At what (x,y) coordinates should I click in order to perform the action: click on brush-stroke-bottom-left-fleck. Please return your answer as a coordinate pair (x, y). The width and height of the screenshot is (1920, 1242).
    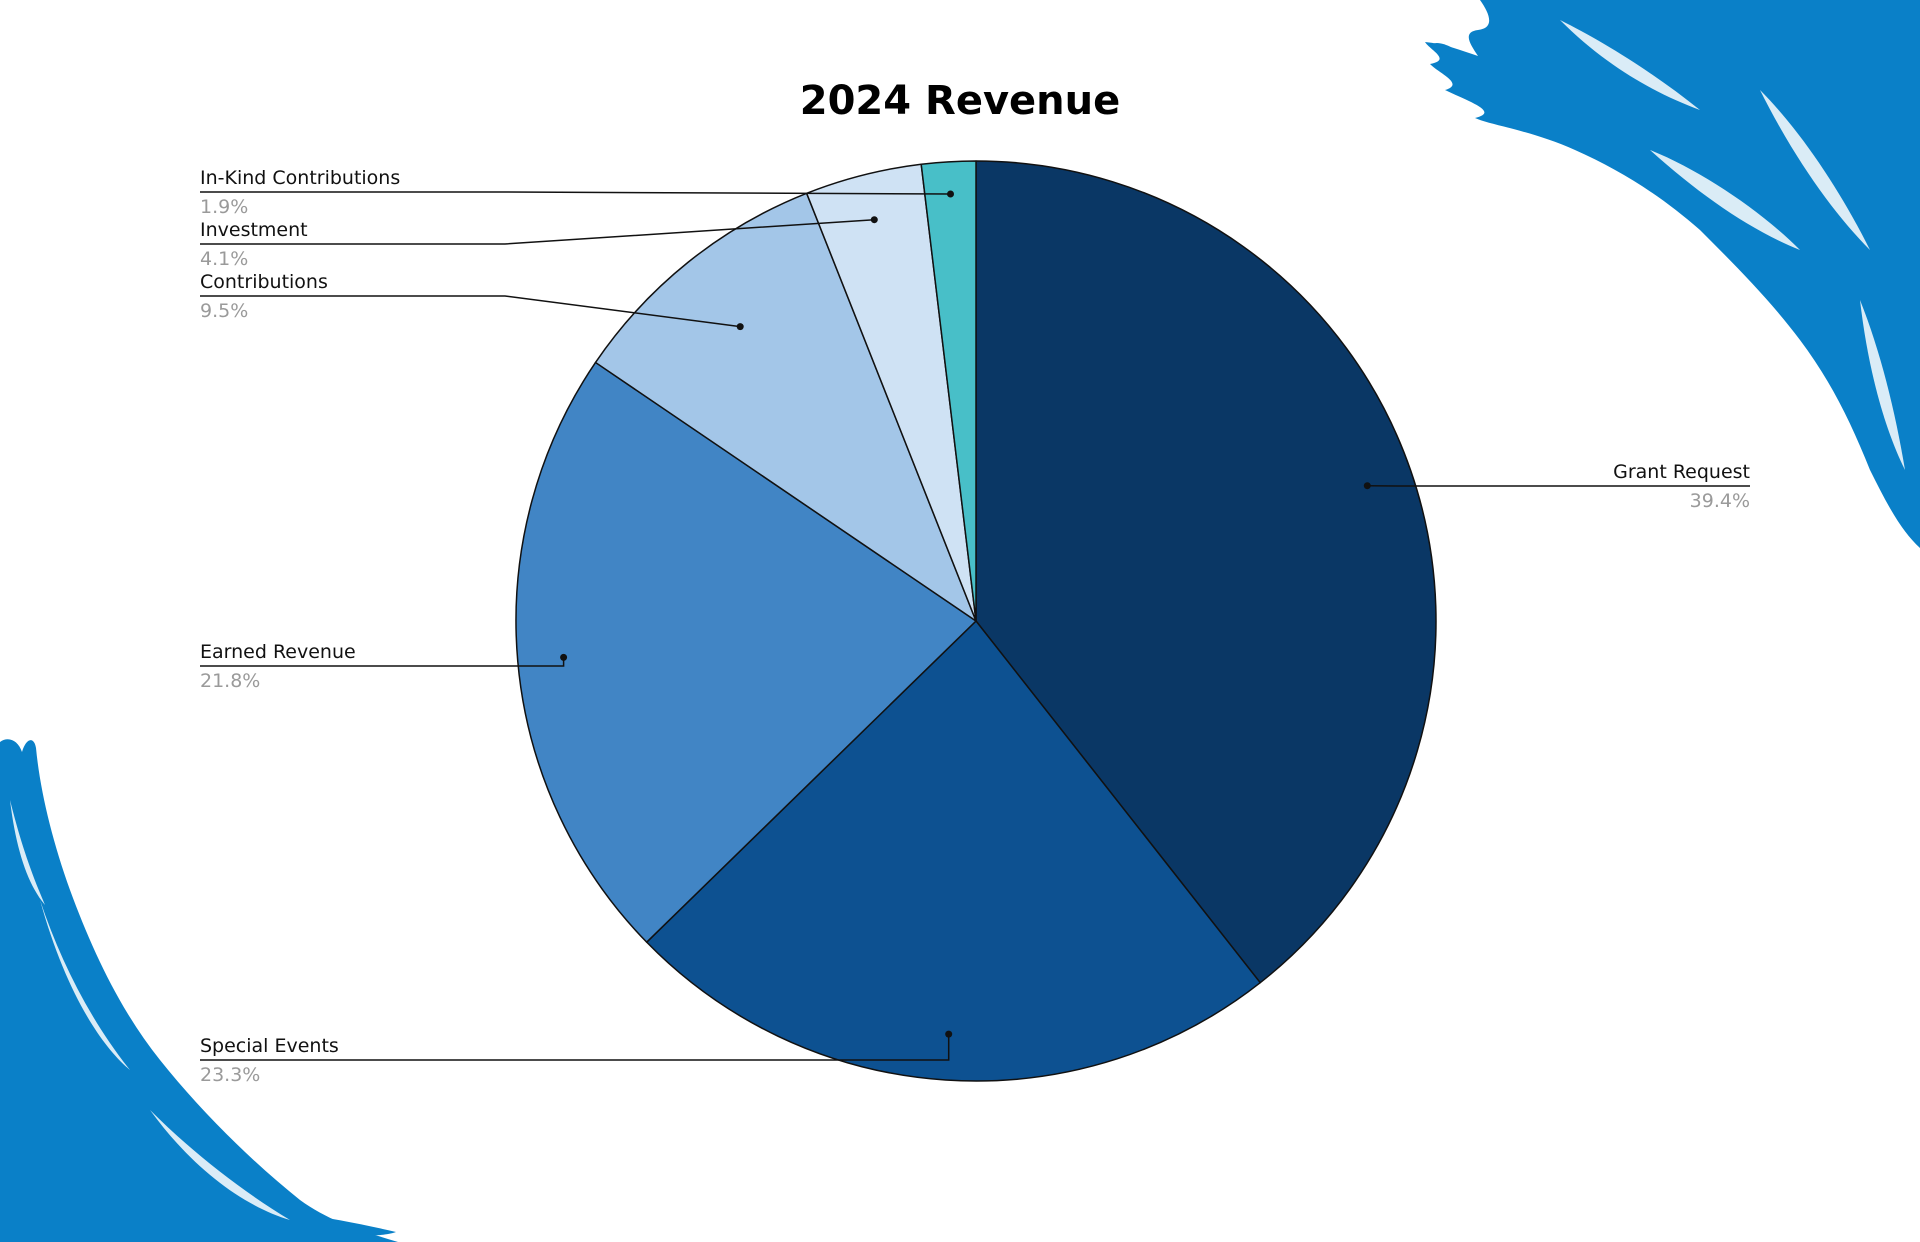
    Looking at the image, I should click on (348, 1225).